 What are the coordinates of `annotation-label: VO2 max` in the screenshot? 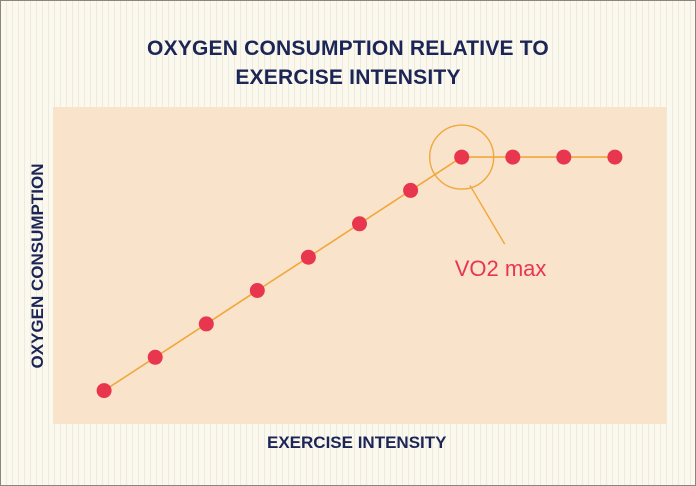 It's located at (501, 268).